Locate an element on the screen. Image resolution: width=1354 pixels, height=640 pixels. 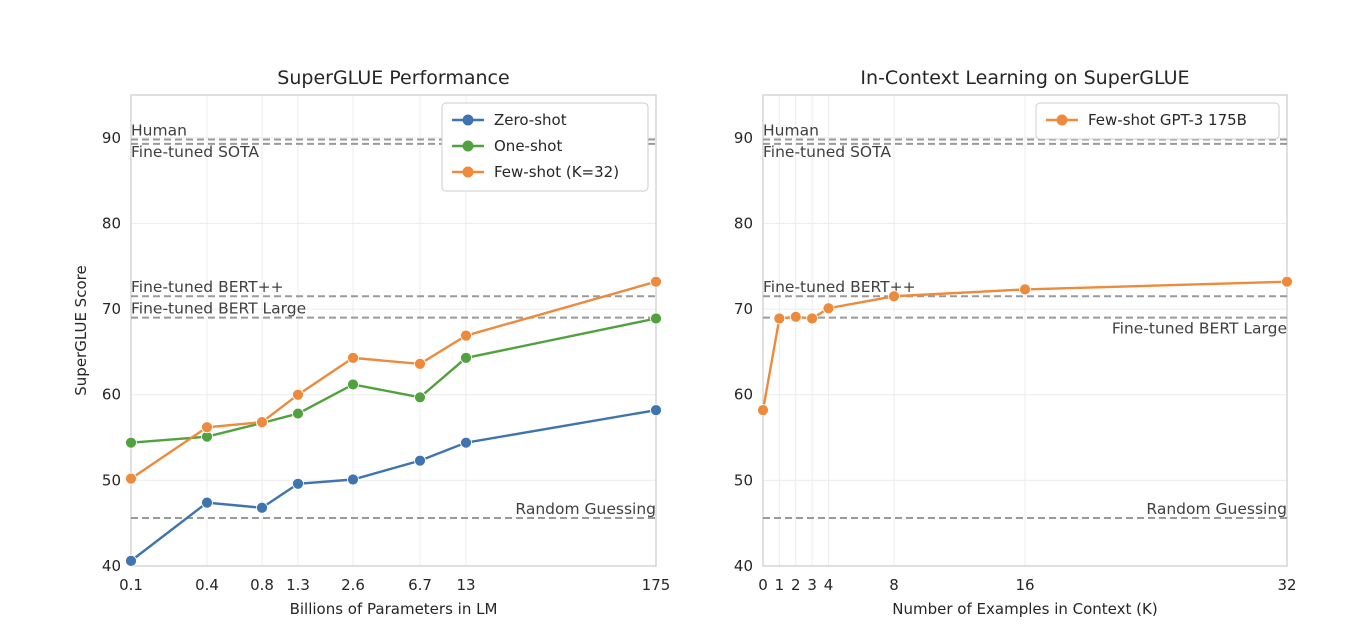
x-tick-label: 0.4 is located at coordinates (207, 585).